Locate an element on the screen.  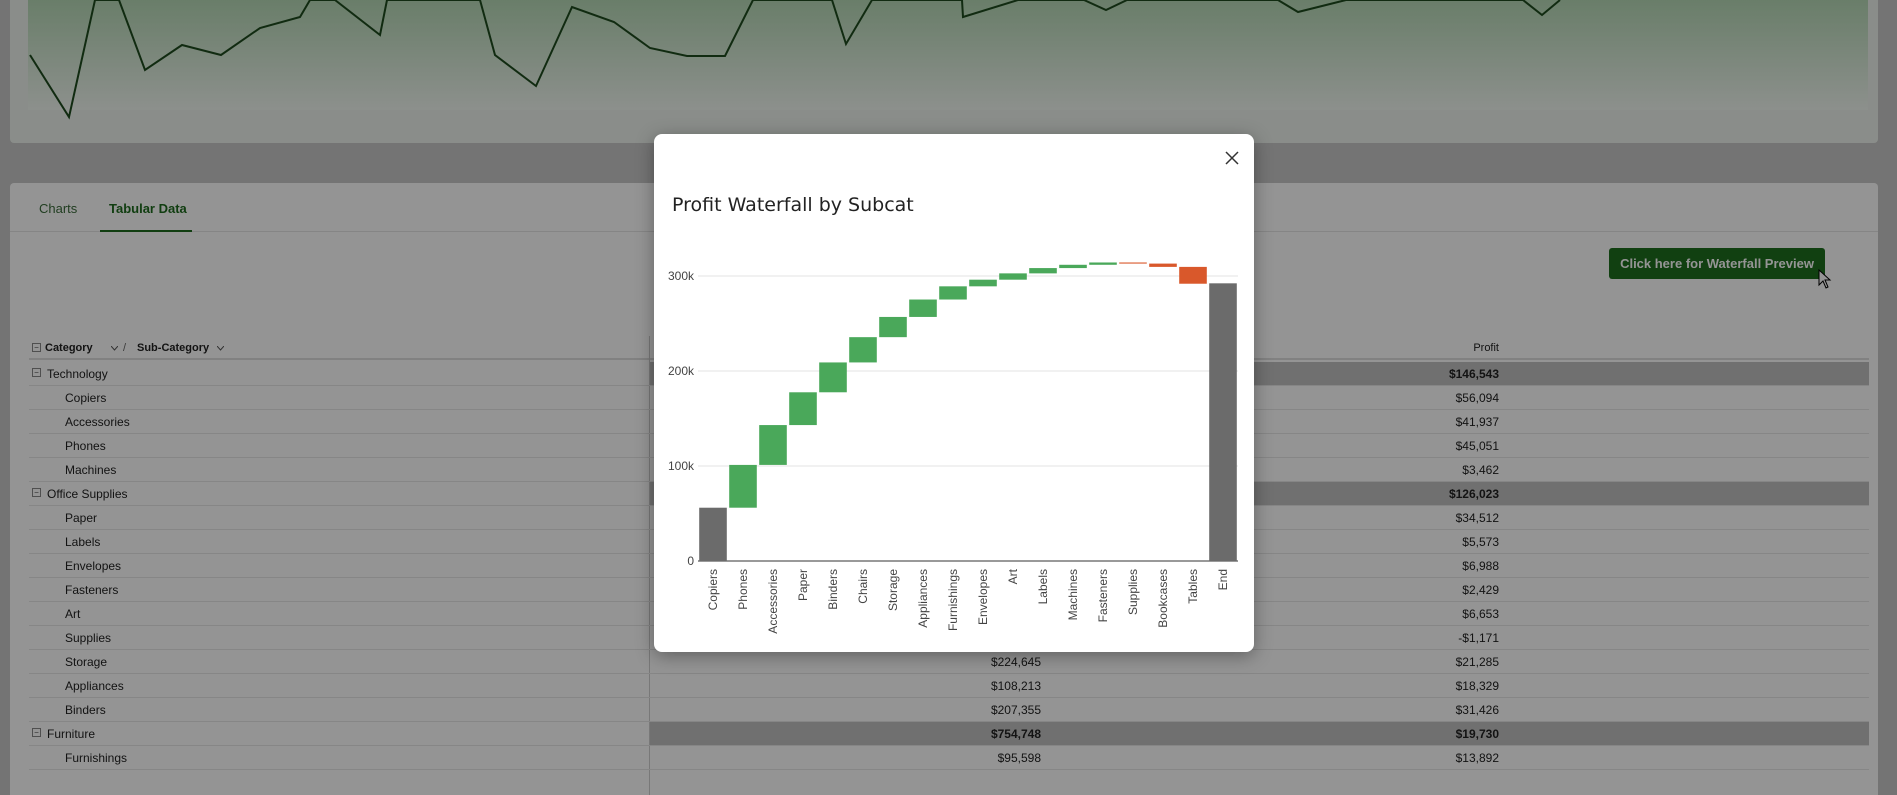
profit-cell: $18,329 is located at coordinates (1477, 686).